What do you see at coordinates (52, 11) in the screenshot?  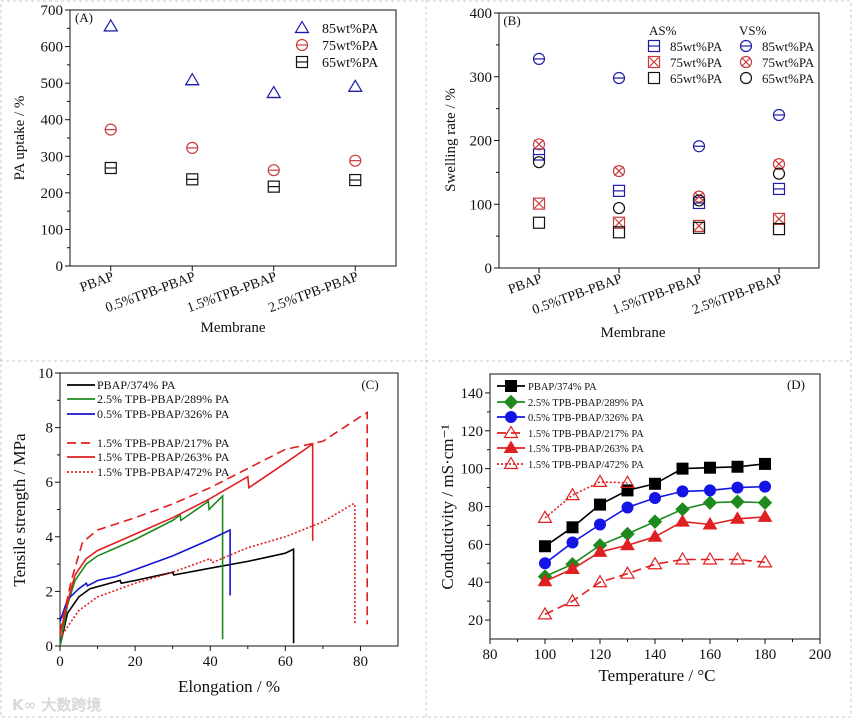 I see `y-tick-label: 700` at bounding box center [52, 11].